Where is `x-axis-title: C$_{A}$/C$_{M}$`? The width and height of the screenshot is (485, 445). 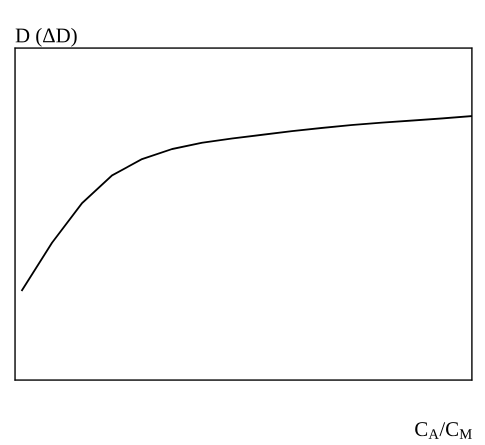 x-axis-title: C$_{A}$/C$_{M}$ is located at coordinates (443, 430).